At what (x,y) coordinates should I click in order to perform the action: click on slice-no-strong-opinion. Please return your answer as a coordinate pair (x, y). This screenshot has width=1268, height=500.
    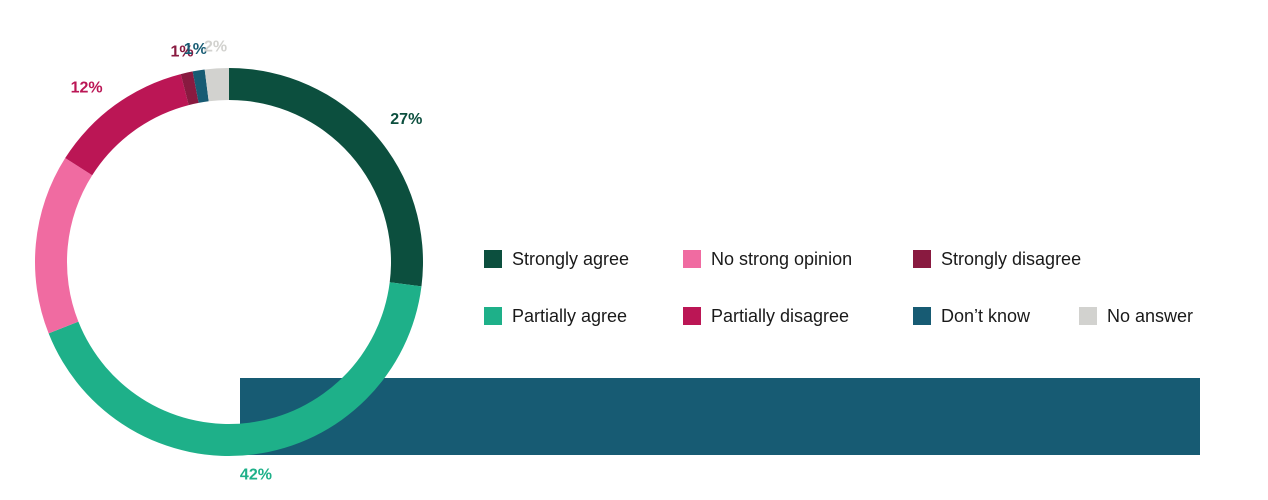
    Looking at the image, I should click on (63, 246).